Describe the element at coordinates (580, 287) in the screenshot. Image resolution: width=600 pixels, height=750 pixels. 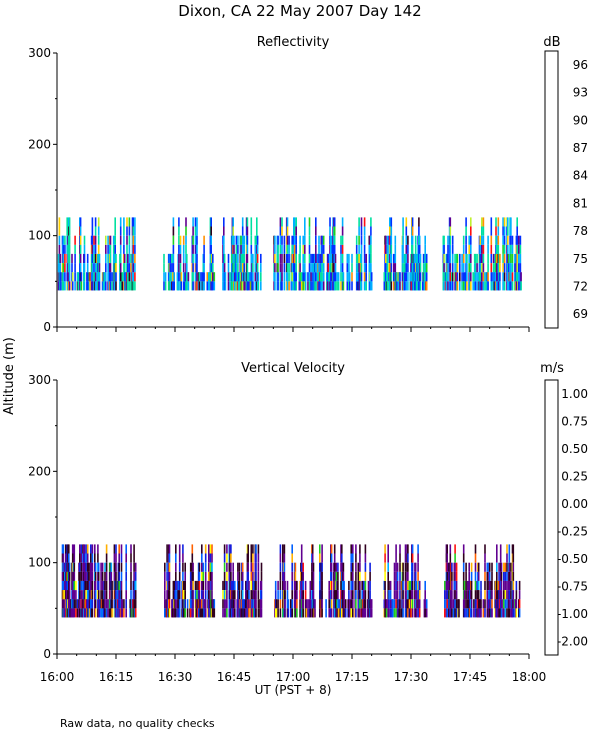
I see `colorbar-label: 72` at that location.